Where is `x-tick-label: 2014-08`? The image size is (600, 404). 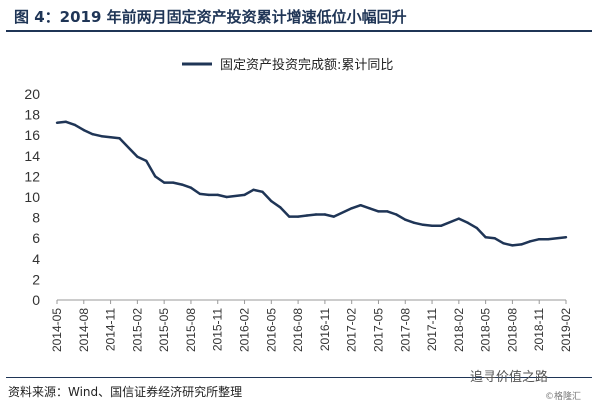 x-tick-label: 2014-08 is located at coordinates (84, 330).